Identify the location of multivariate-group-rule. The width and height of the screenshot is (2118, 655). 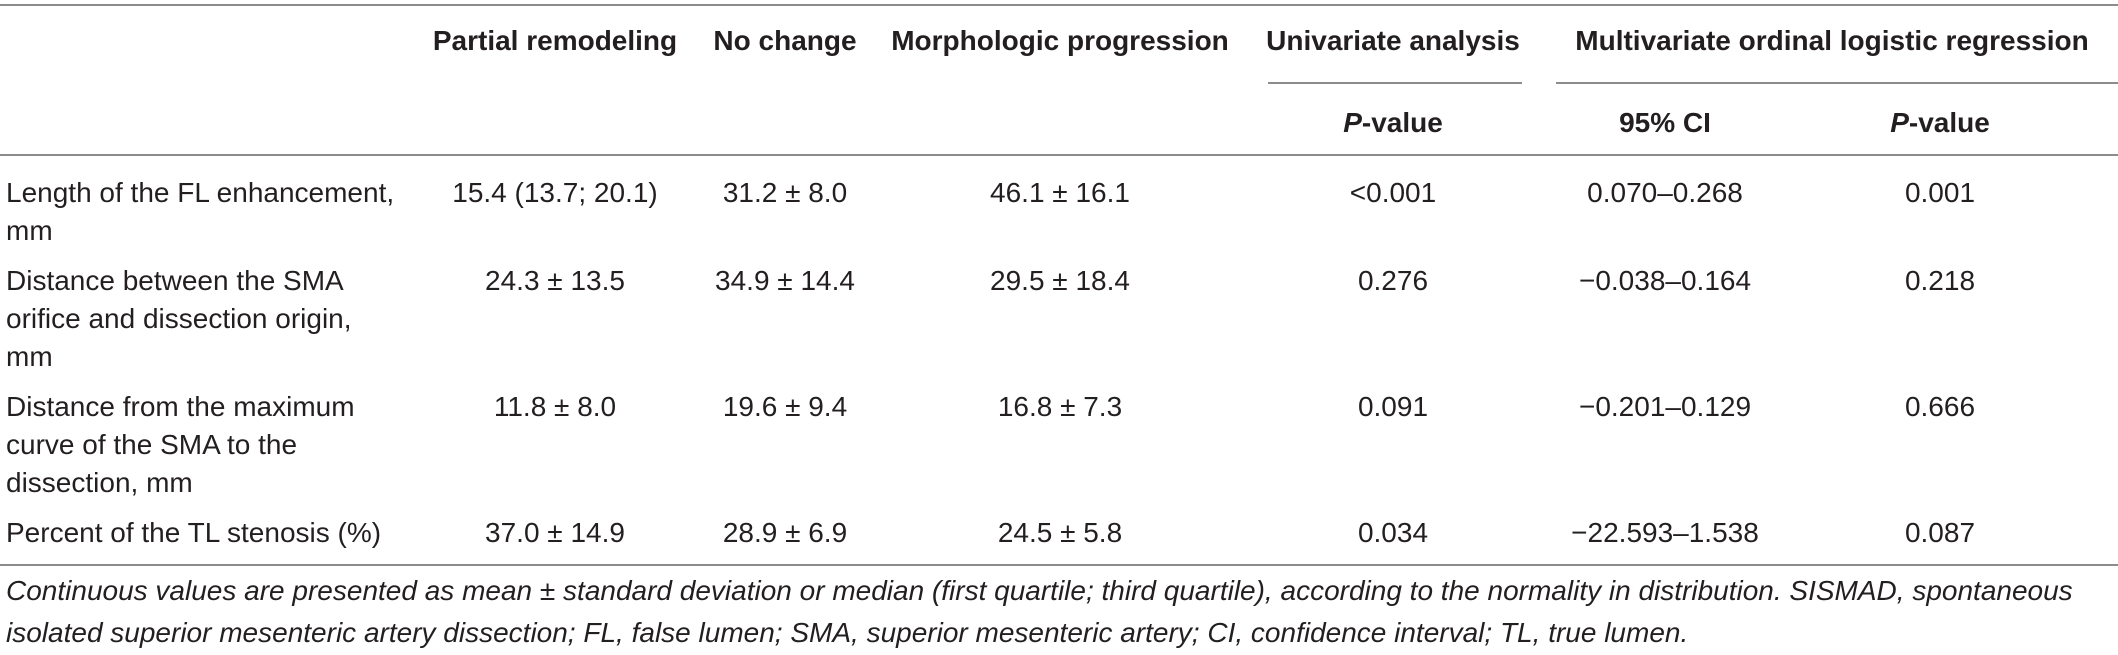
(1837, 83).